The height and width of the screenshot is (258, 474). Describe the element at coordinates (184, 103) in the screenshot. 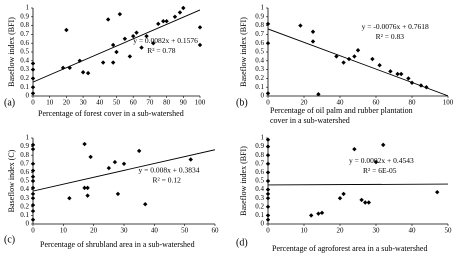

I see `x-tick-label: 90` at that location.